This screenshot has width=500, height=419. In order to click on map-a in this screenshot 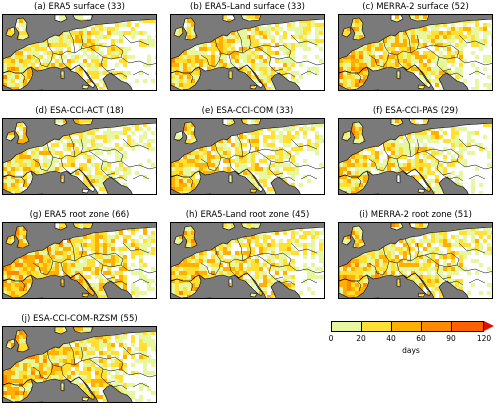, I will do `click(79, 52)`.